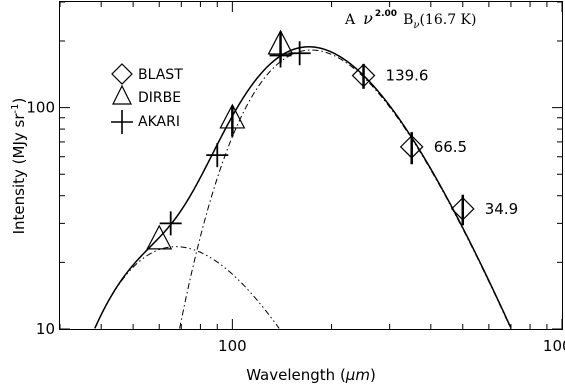  I want to click on legend-label-dirbe: DIRBE, so click(159, 98).